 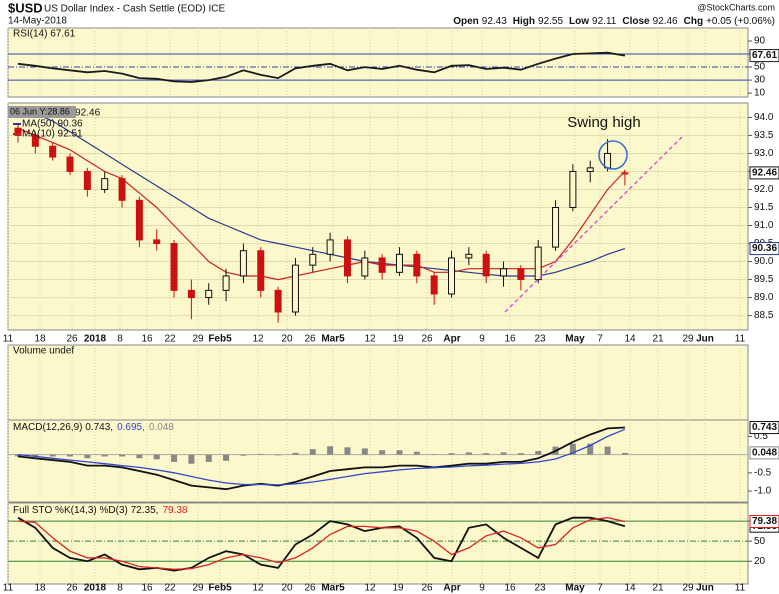 What do you see at coordinates (764, 279) in the screenshot?
I see `y-tick-label: 89.5` at bounding box center [764, 279].